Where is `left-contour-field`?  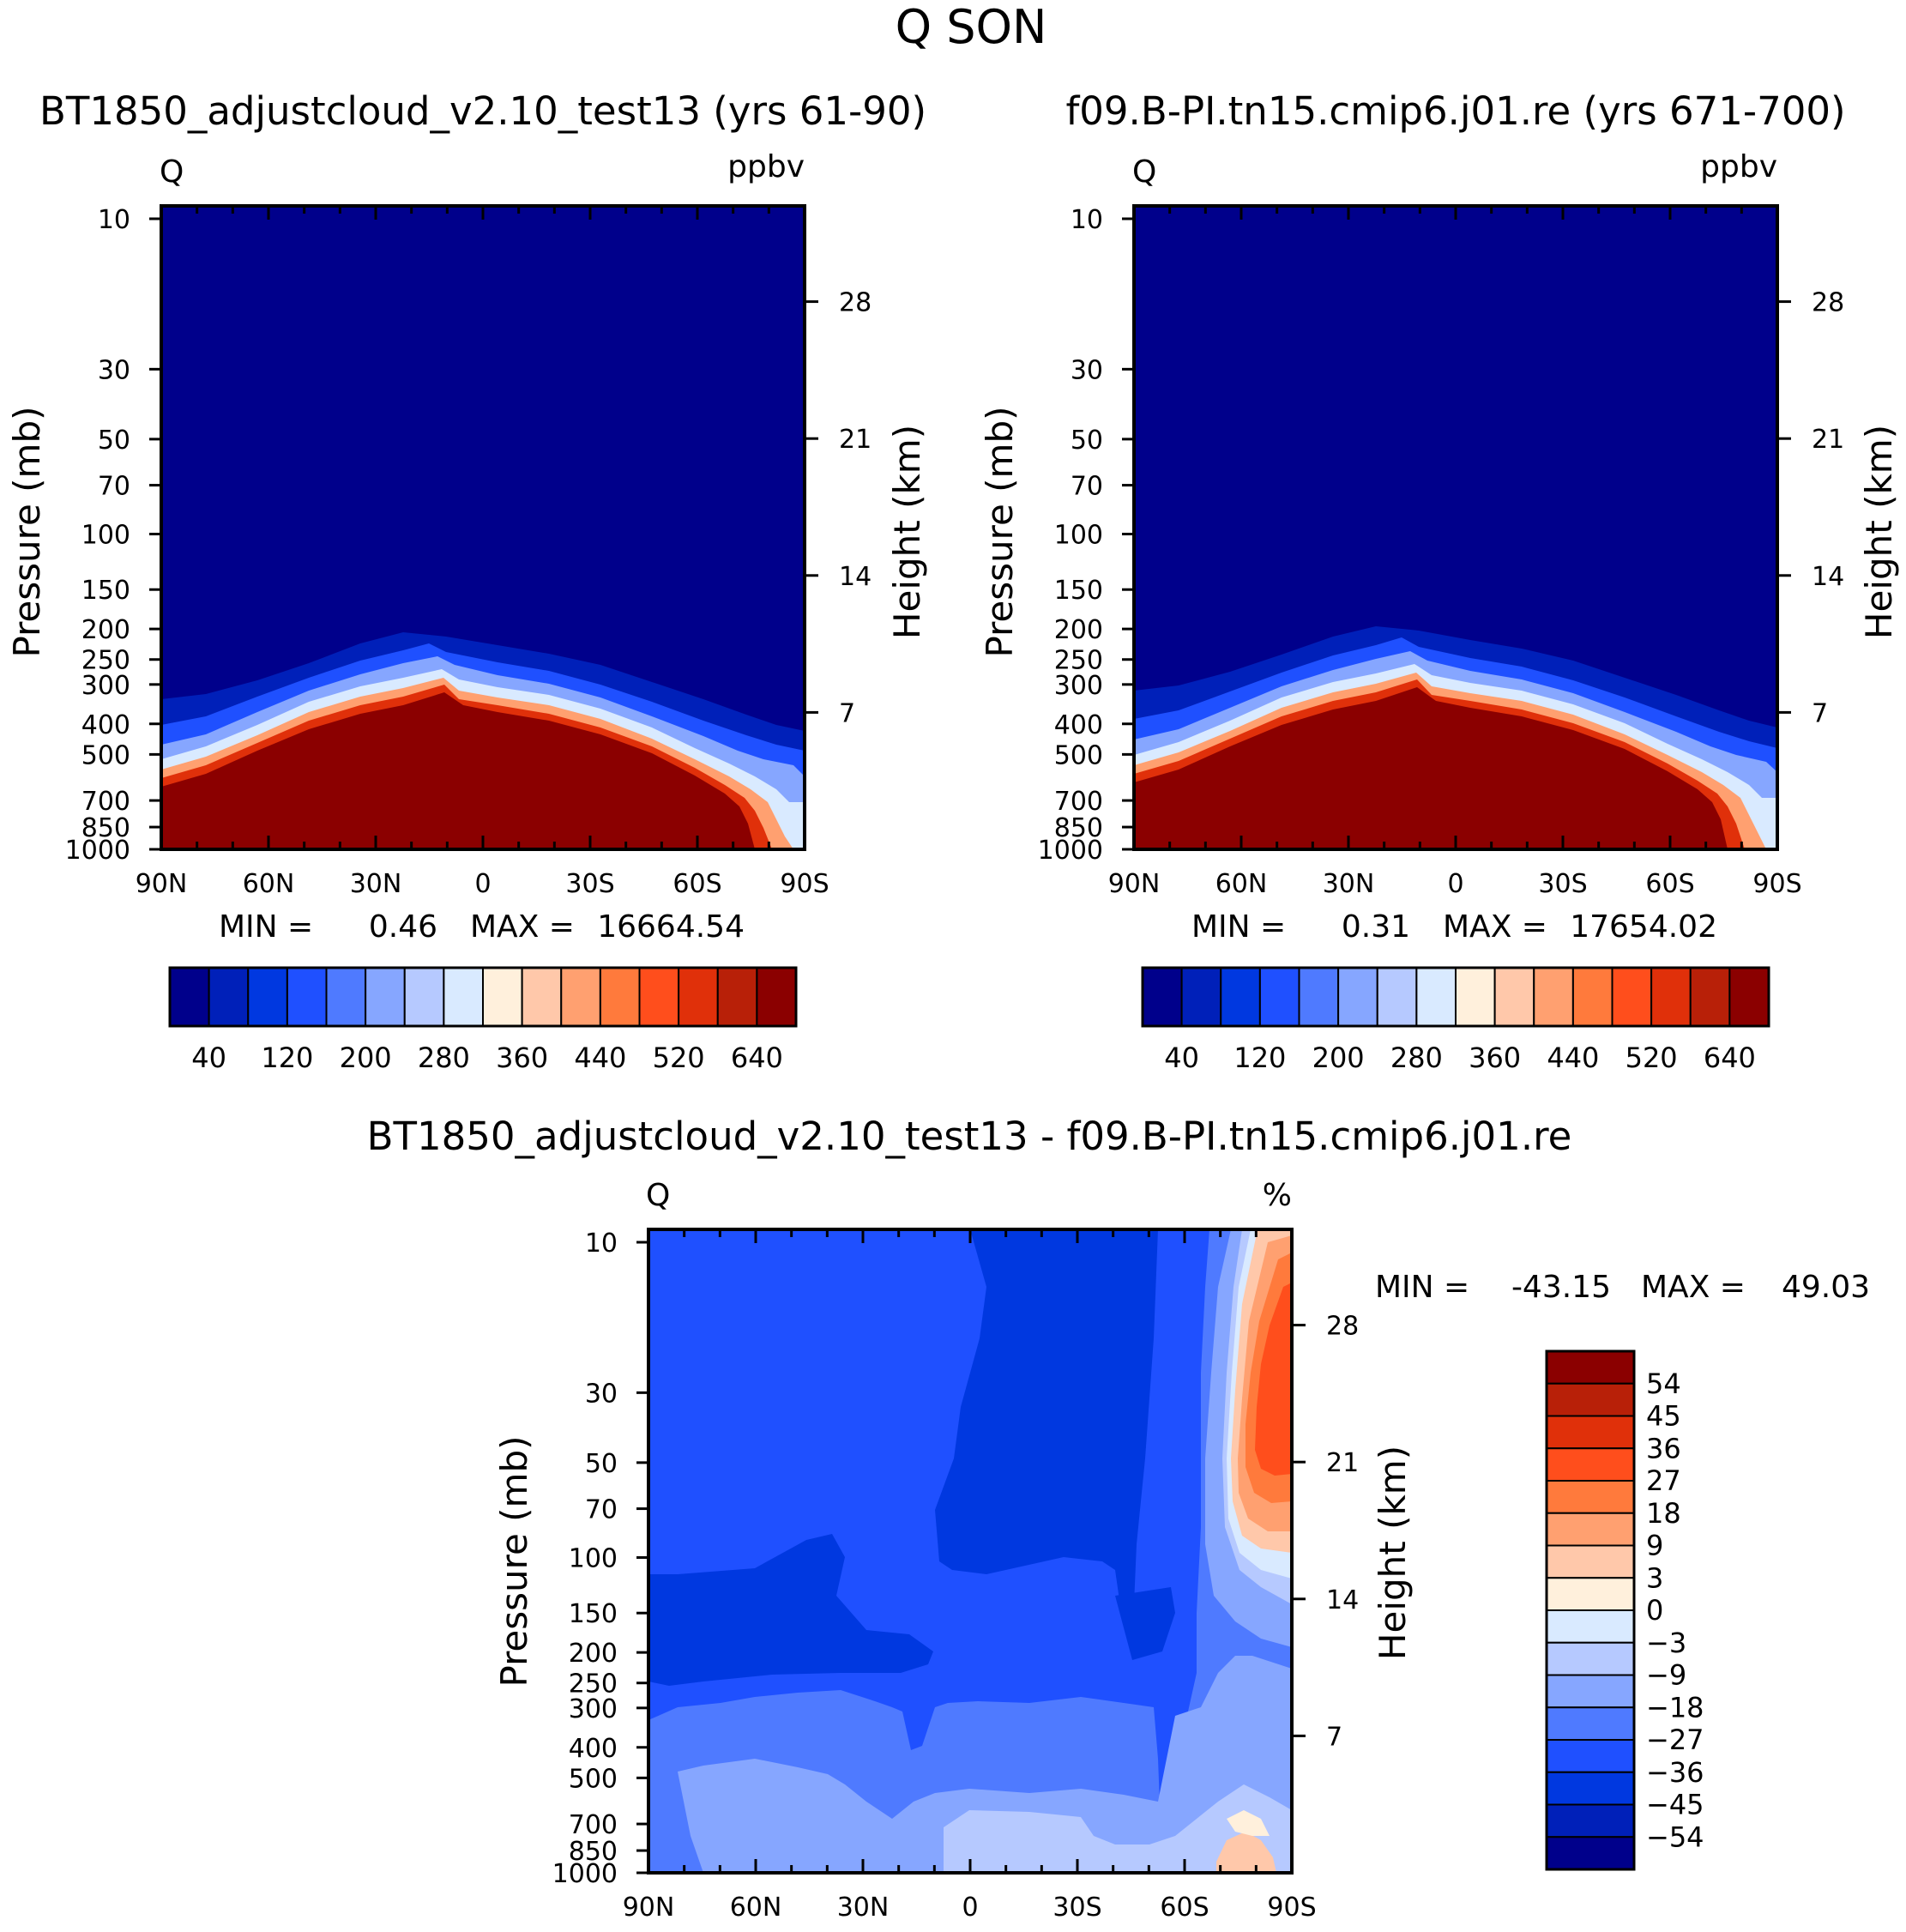 left-contour-field is located at coordinates (483, 527).